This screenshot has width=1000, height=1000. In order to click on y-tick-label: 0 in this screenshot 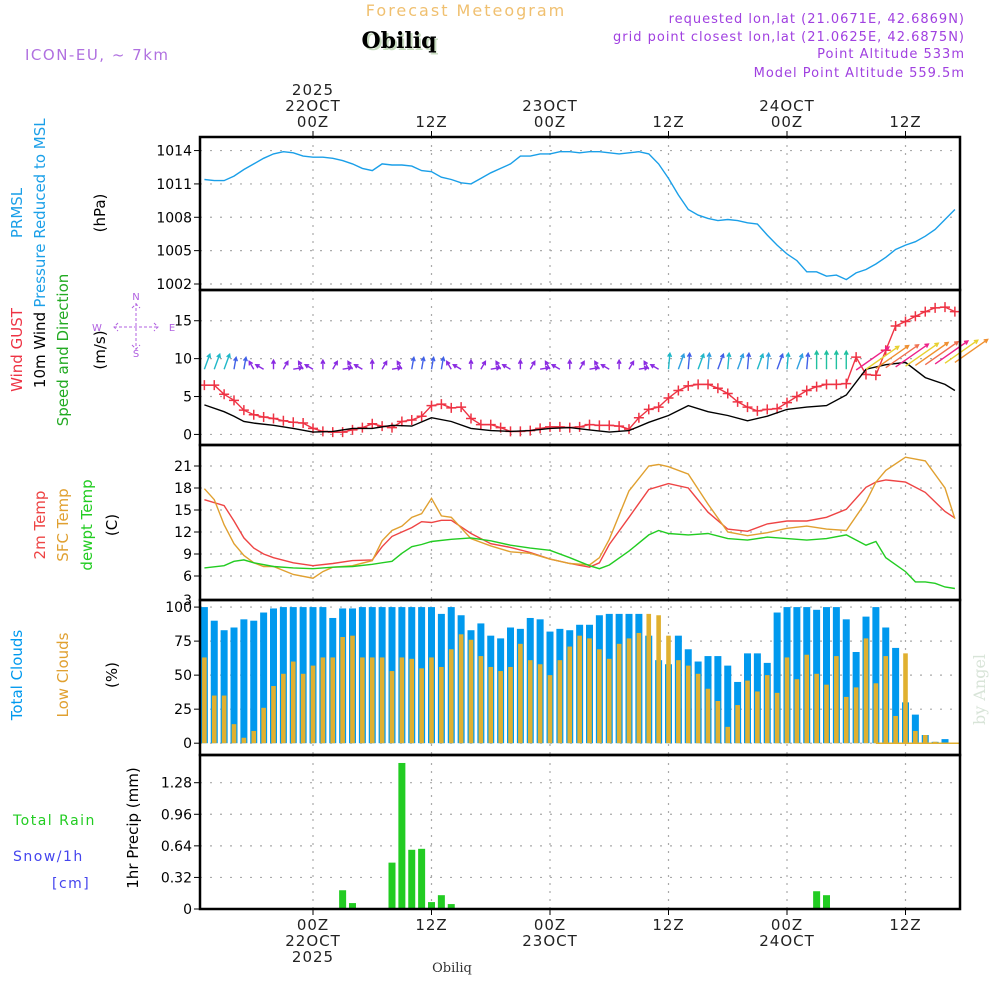, I will do `click(187, 910)`.